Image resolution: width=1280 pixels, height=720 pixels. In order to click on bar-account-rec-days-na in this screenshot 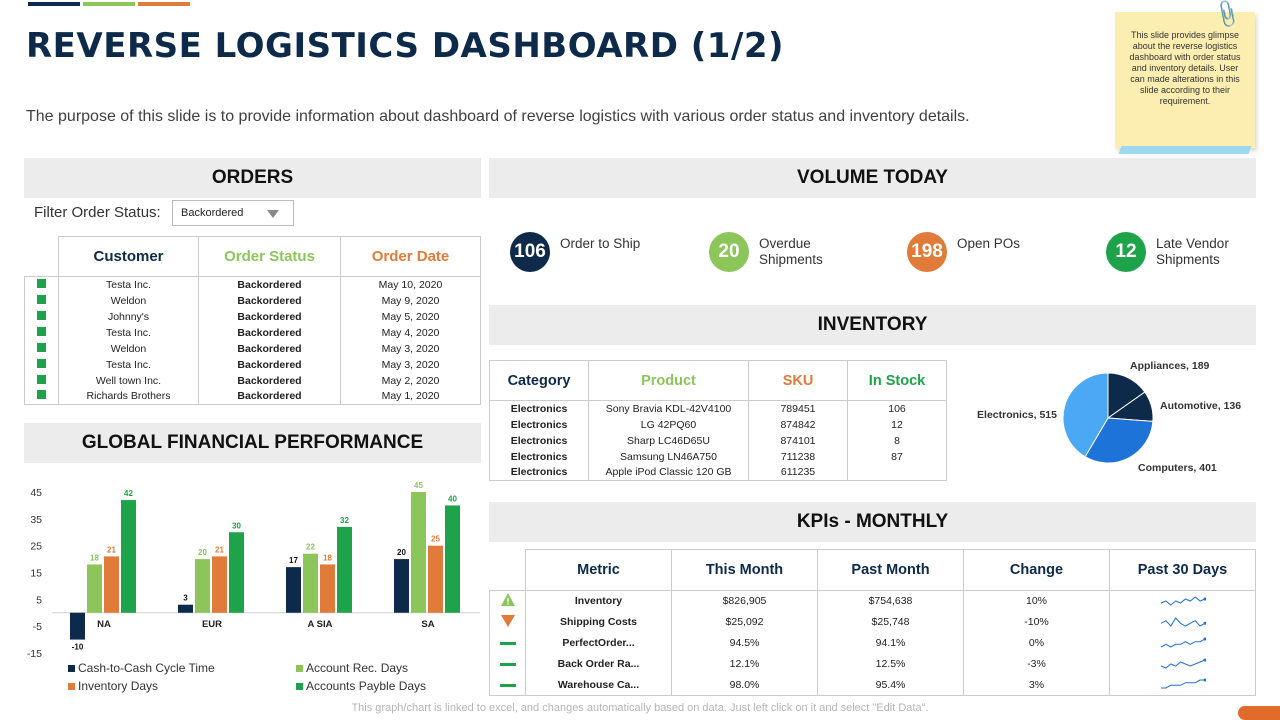, I will do `click(94, 588)`.